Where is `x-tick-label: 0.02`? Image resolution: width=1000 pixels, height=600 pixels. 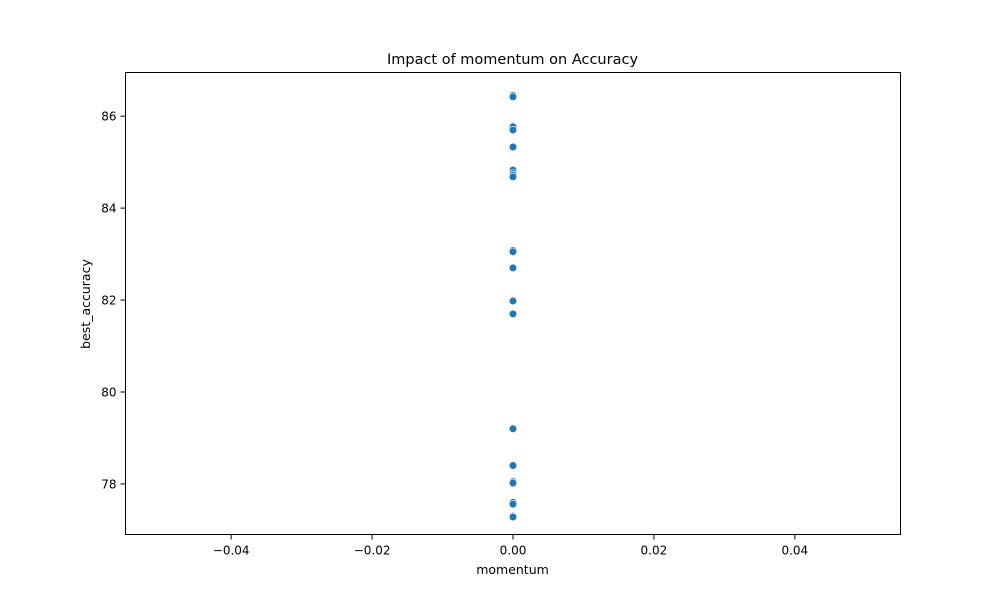 x-tick-label: 0.02 is located at coordinates (654, 551).